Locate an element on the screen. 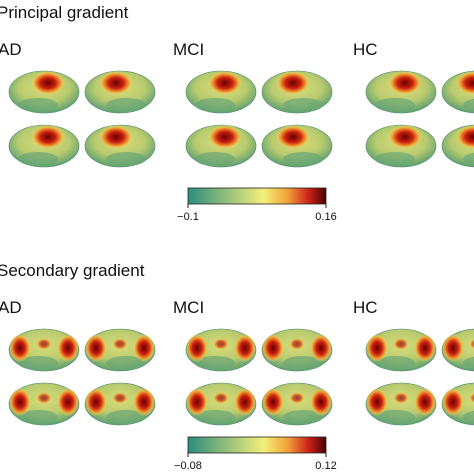 The width and height of the screenshot is (474, 474). colorbar-min-label: −0.1 is located at coordinates (188, 217).